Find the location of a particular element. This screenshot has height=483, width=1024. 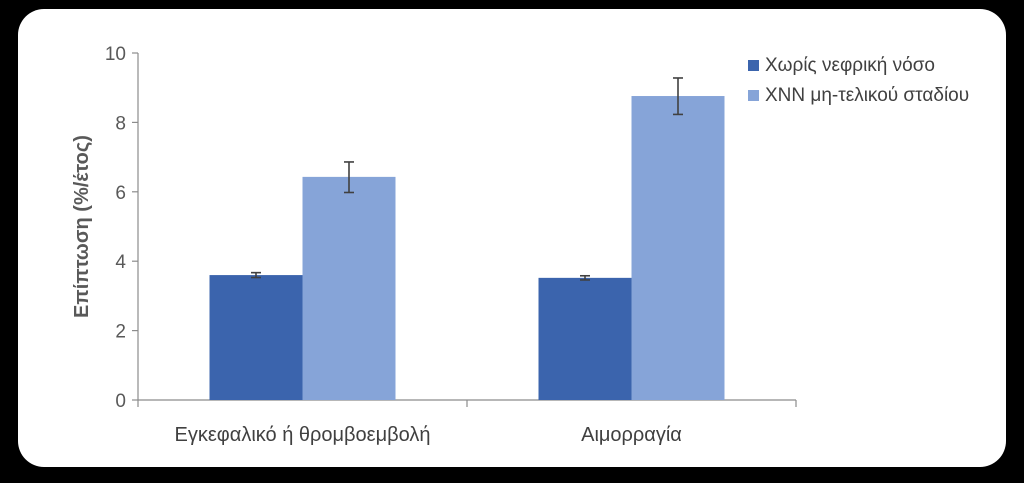

y-axis-title: Επίπτωση (%/έτος) is located at coordinates (82, 226).